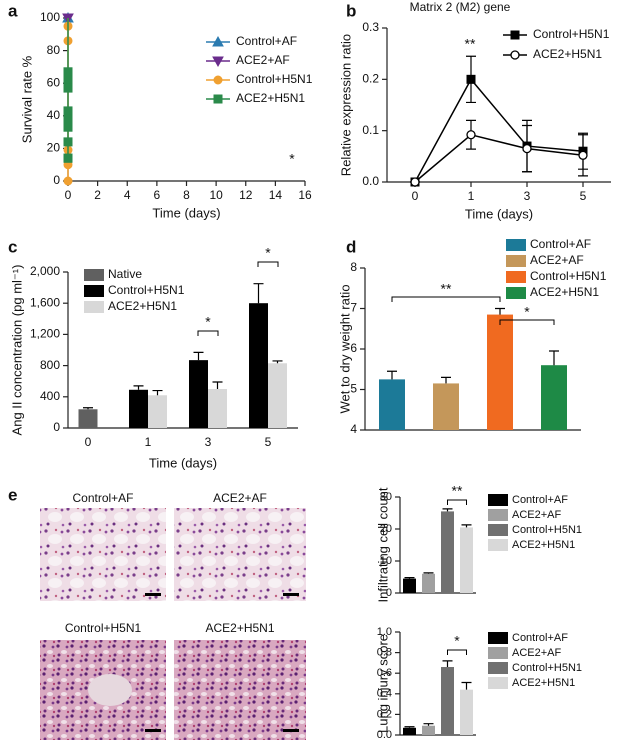 The height and width of the screenshot is (742, 630). Describe the element at coordinates (45, 302) in the screenshot. I see `y-tick-label: 1,600` at that location.